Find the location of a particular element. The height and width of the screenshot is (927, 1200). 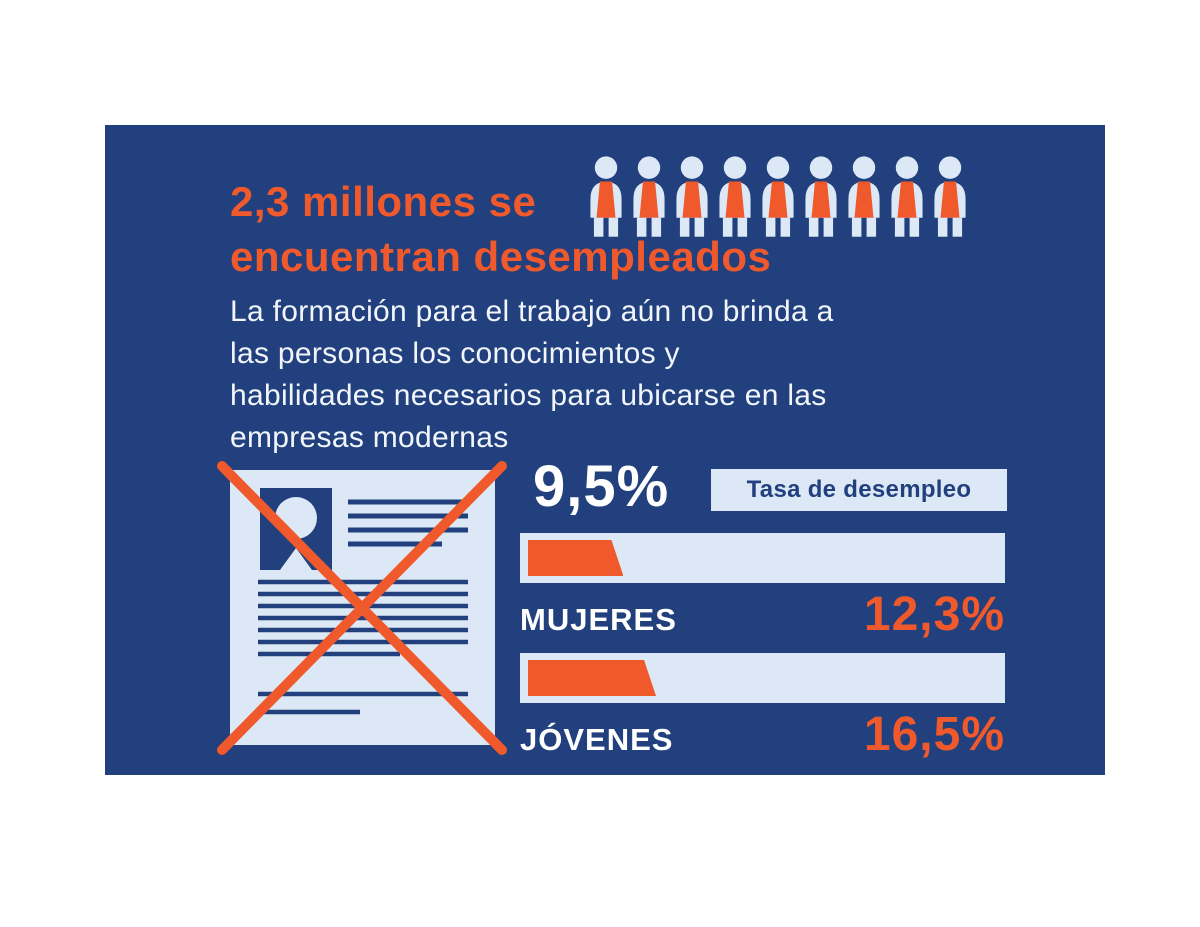

bar-mujeres-value: 12,3% is located at coordinates (934, 614).